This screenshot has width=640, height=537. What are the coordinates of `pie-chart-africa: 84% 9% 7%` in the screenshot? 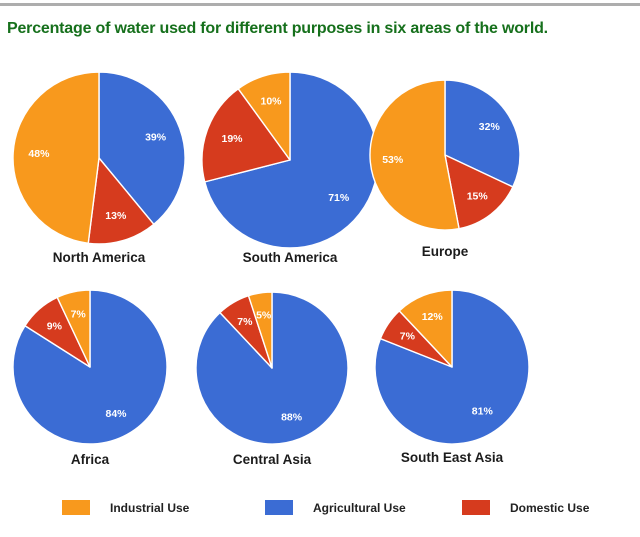 It's located at (90, 367).